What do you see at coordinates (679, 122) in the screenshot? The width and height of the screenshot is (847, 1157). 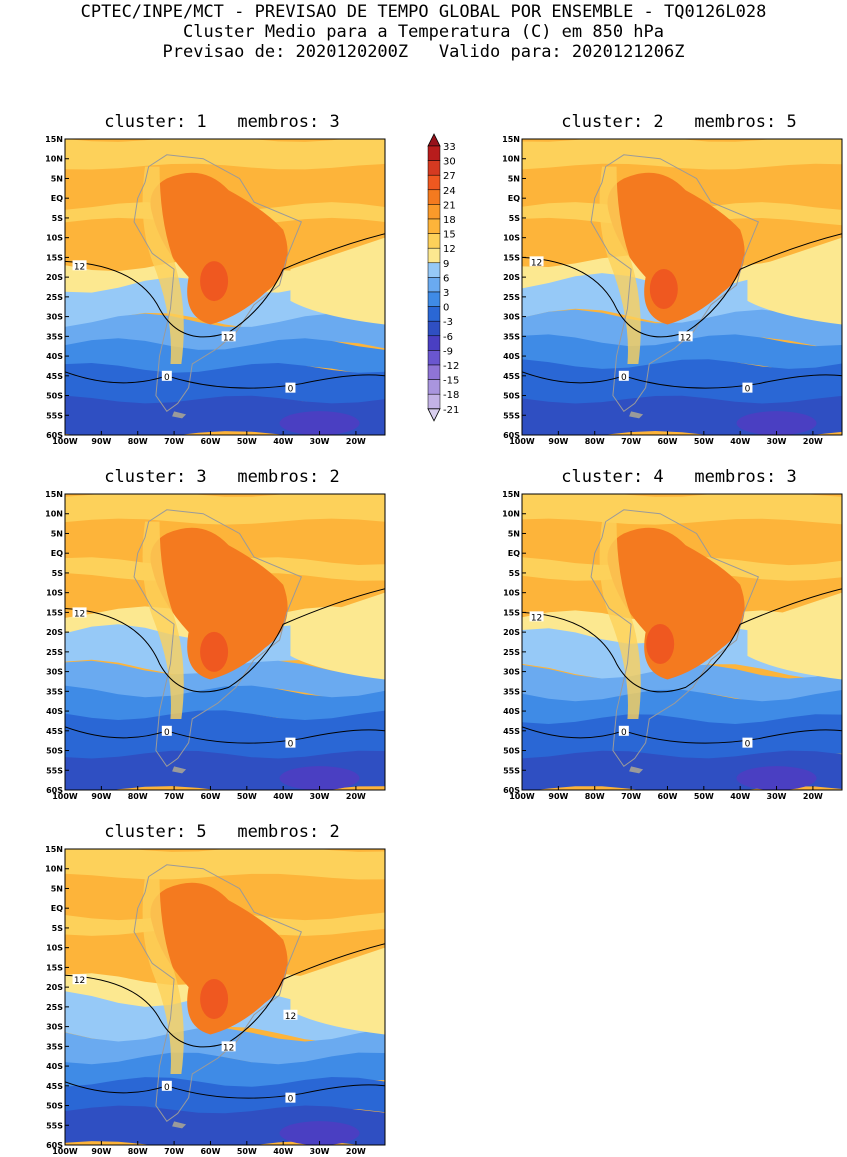 I see `panel-2-title: cluster: 2 membros: 5` at bounding box center [679, 122].